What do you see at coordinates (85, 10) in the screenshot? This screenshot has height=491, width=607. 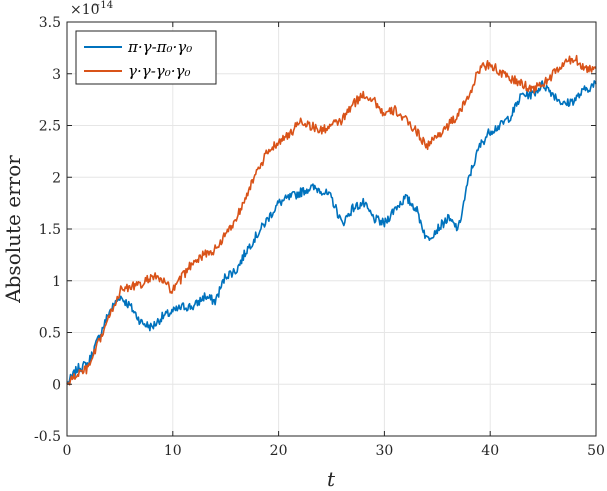 I see `y-exponent-base: ×10` at bounding box center [85, 10].